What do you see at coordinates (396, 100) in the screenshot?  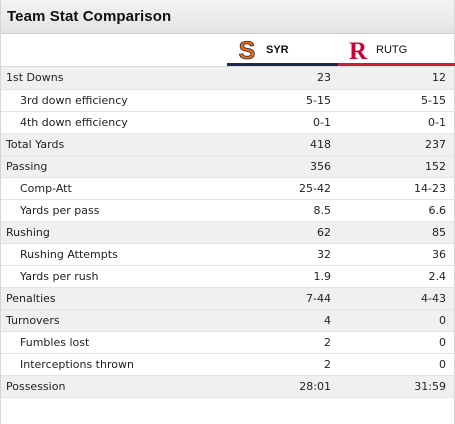 I see `stat-value-rutg: 5-15` at bounding box center [396, 100].